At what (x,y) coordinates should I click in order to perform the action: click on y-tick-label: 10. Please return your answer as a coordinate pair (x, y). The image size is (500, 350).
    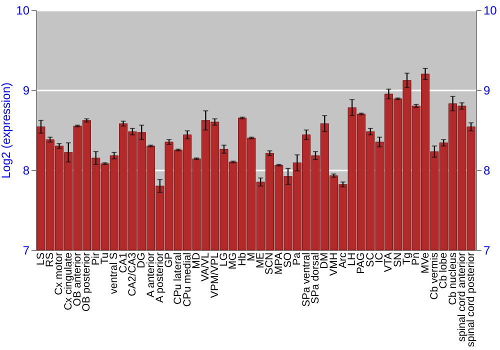
    Looking at the image, I should click on (23, 11).